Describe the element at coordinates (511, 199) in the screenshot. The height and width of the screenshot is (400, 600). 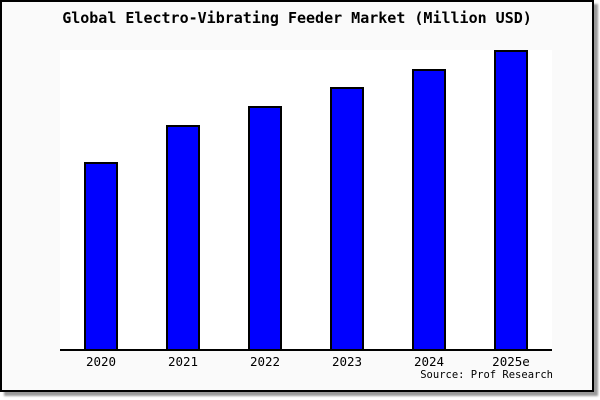
I see `bar-2025e` at that location.